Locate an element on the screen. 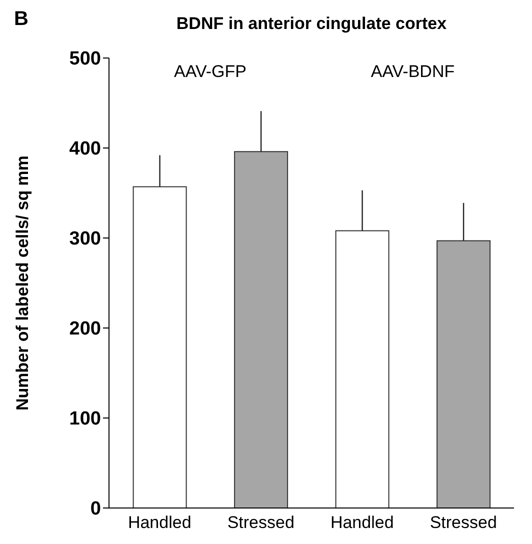 The height and width of the screenshot is (544, 532). y-tick-label: 200 is located at coordinates (85, 329).